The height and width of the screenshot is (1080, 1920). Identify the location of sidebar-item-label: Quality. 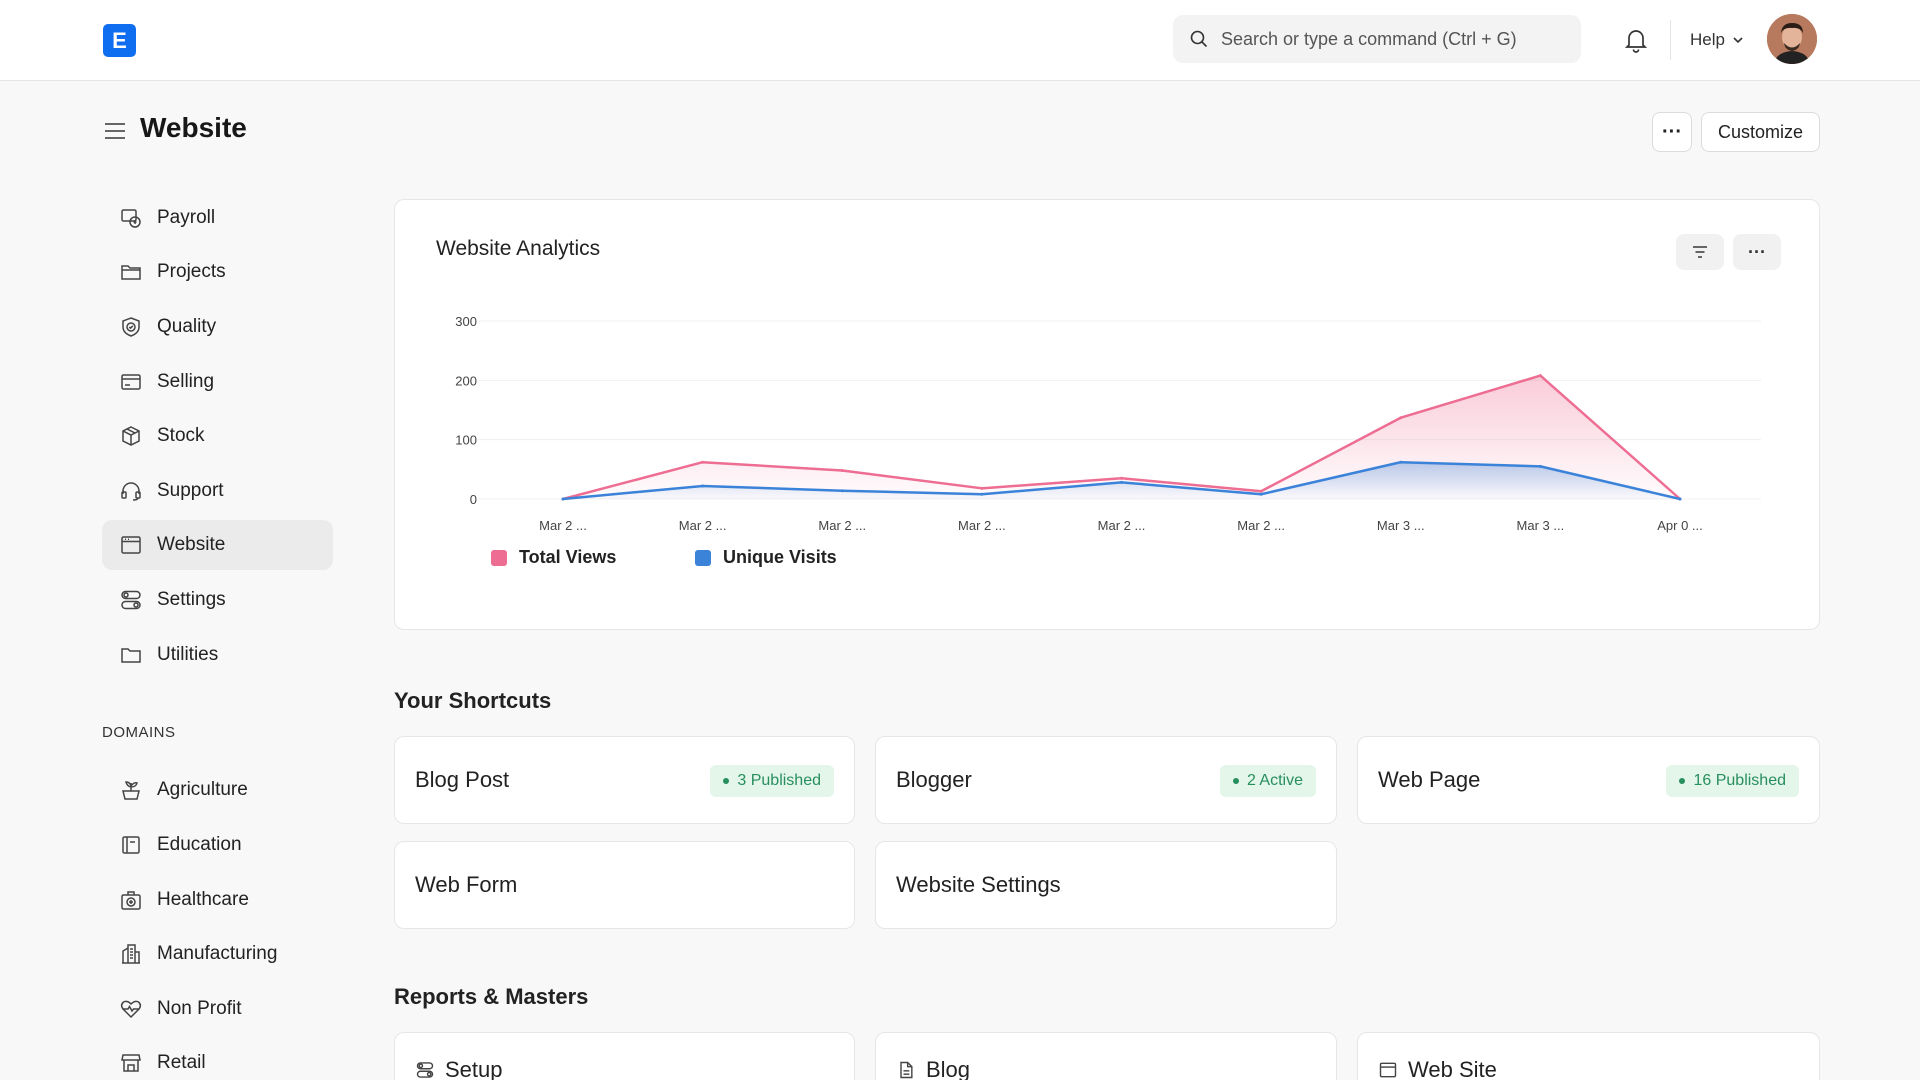
(187, 326).